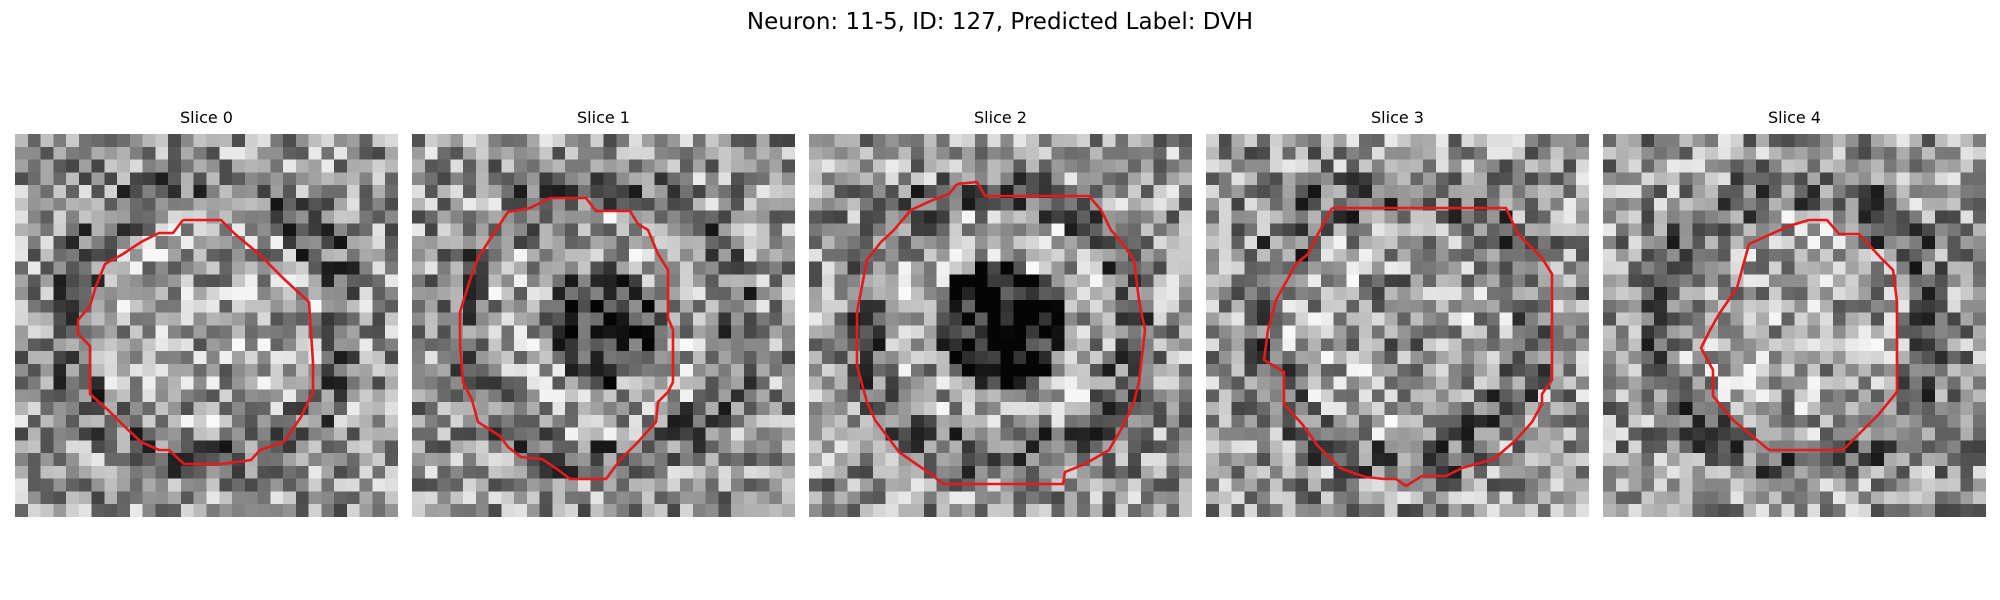 The height and width of the screenshot is (600, 2000). What do you see at coordinates (603, 117) in the screenshot?
I see `slice-title: Slice 1` at bounding box center [603, 117].